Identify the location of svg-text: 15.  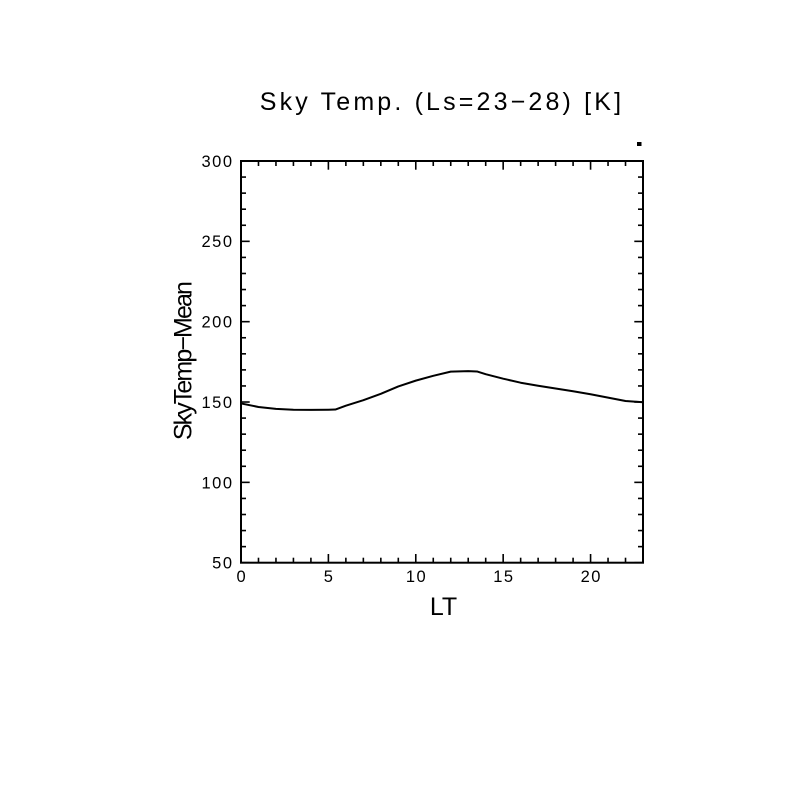
(503, 577).